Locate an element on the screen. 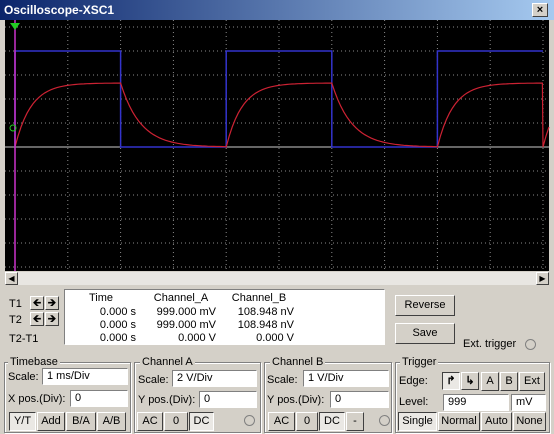 The width and height of the screenshot is (554, 434). row-label: T2-T1 is located at coordinates (24, 339).